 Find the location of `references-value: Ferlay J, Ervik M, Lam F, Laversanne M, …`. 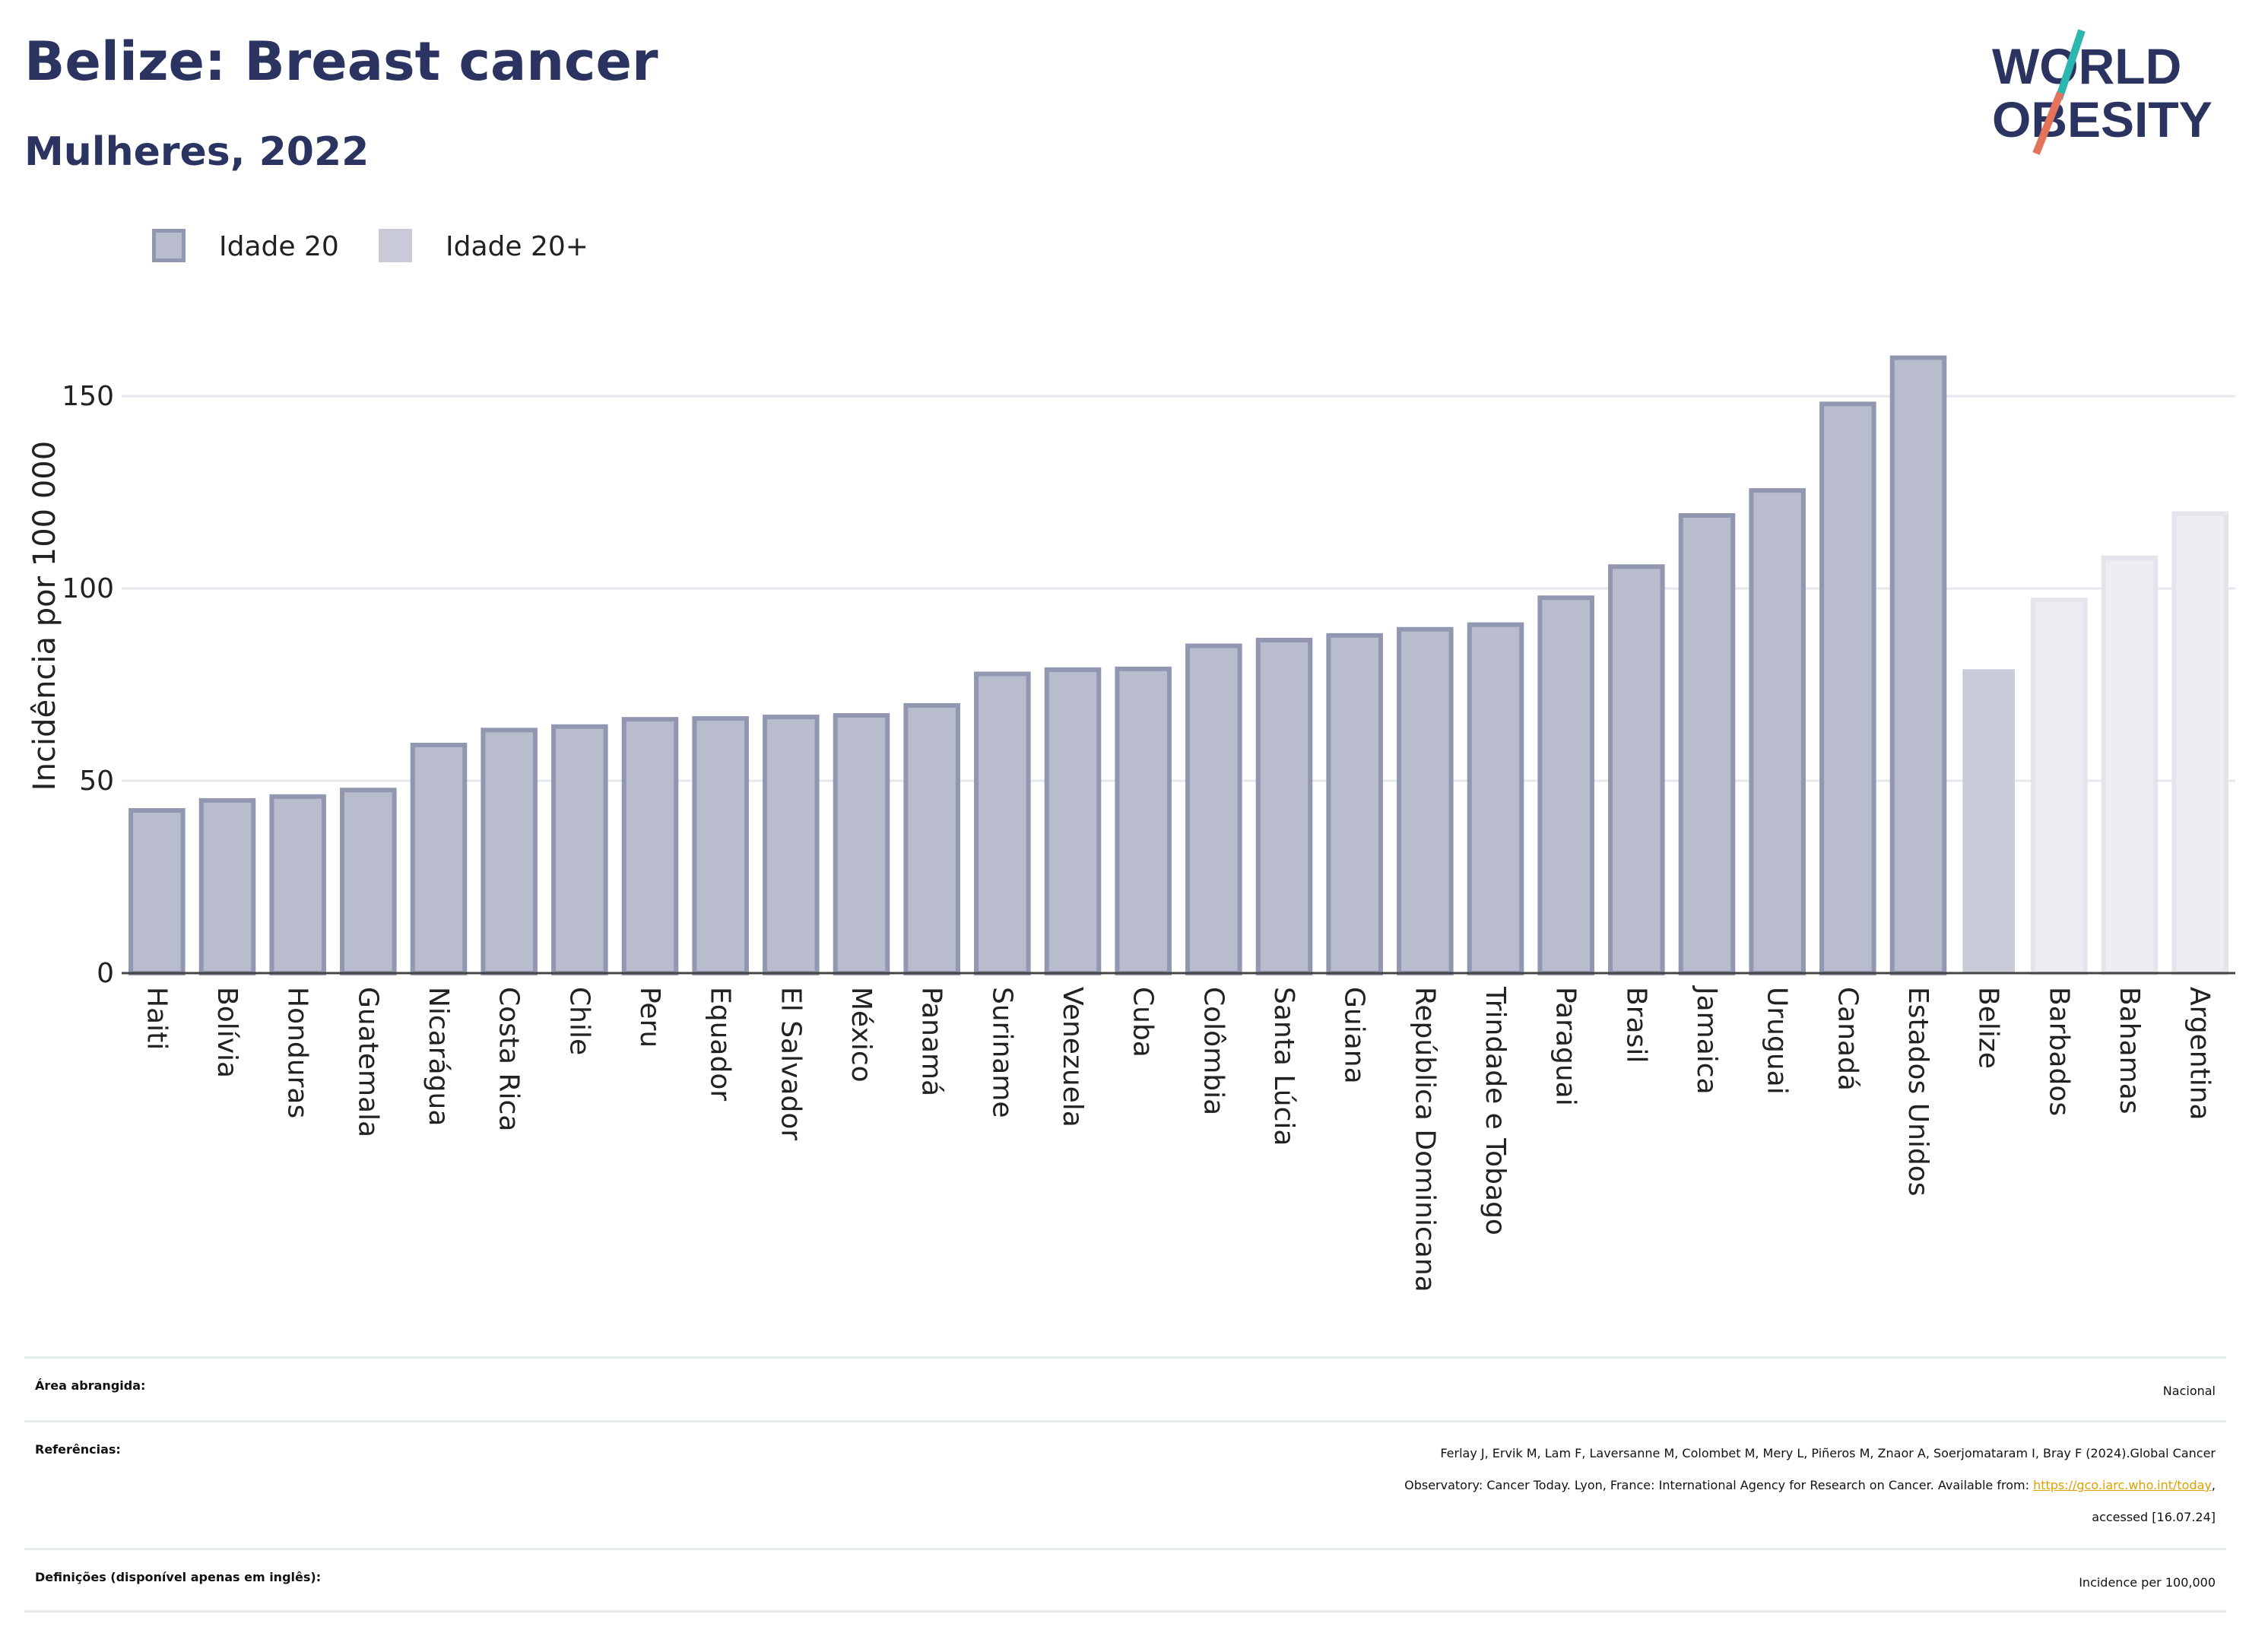

references-value: Ferlay J, Ervik M, Lam F, Laversanne M, … is located at coordinates (1810, 1485).